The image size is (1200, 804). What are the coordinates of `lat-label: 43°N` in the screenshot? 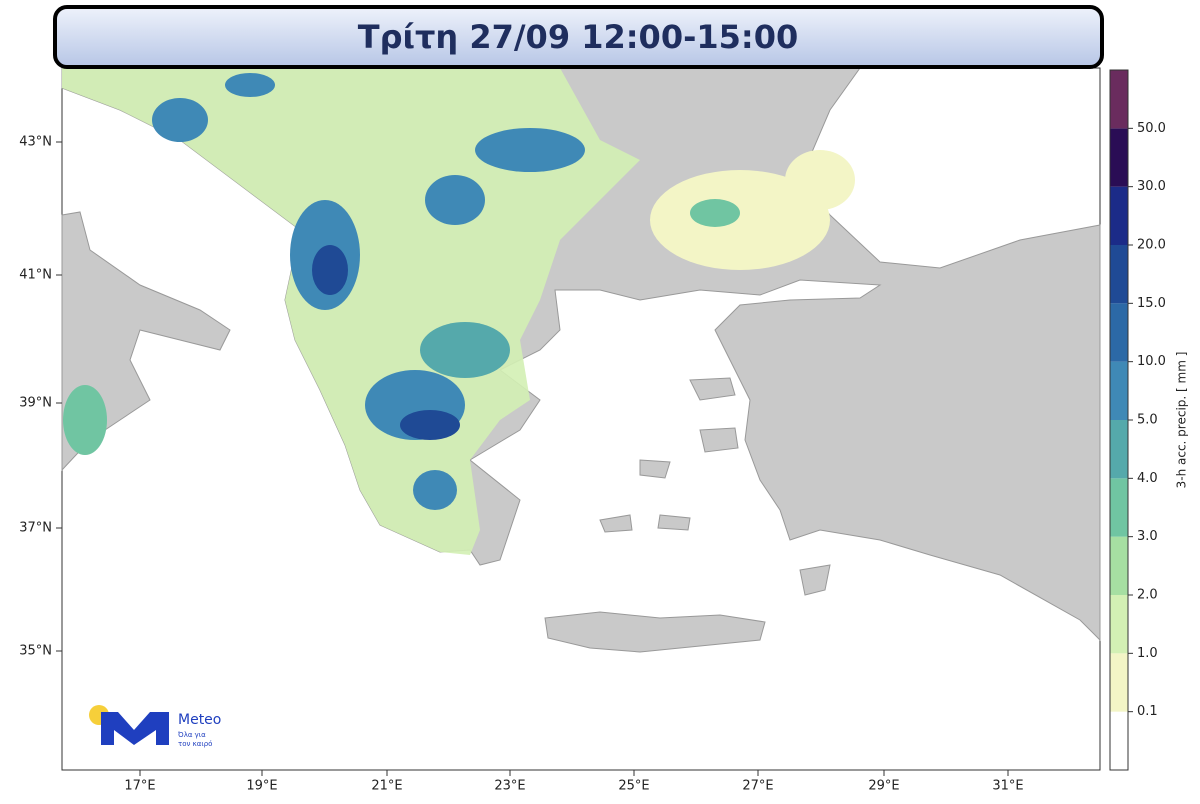 It's located at (35, 142).